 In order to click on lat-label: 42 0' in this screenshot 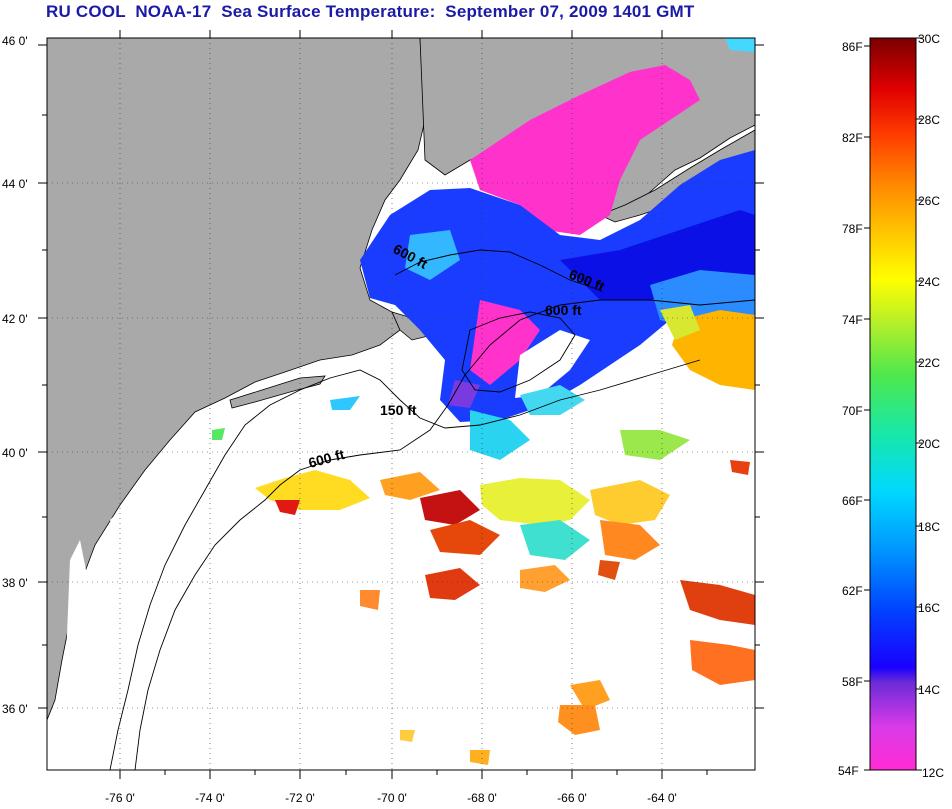, I will do `click(15, 319)`.